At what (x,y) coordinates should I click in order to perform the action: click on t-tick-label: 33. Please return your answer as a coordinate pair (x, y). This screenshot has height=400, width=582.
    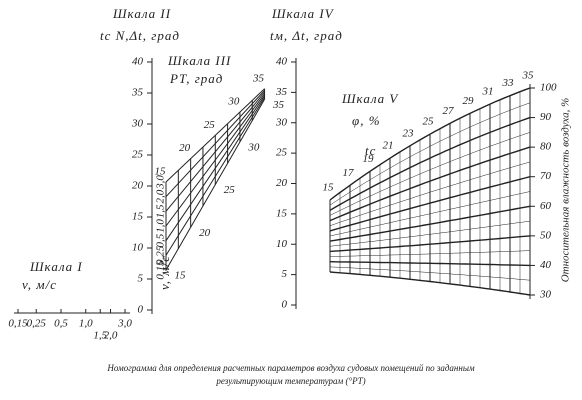
    Looking at the image, I should click on (508, 83).